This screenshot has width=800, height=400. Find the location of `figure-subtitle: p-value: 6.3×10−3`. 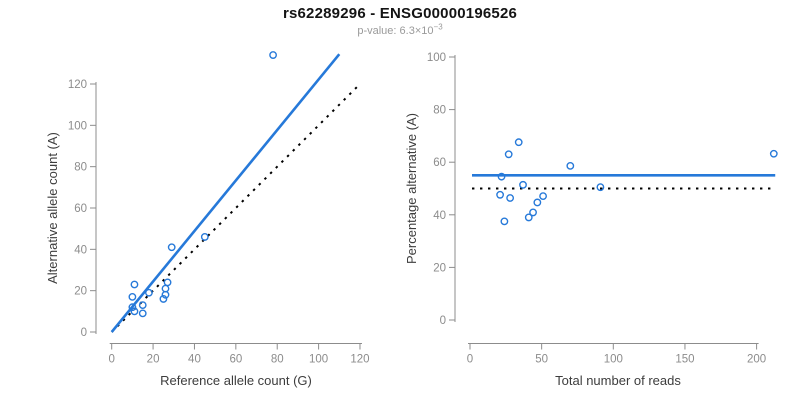

figure-subtitle: p-value: 6.3×10−3 is located at coordinates (400, 29).